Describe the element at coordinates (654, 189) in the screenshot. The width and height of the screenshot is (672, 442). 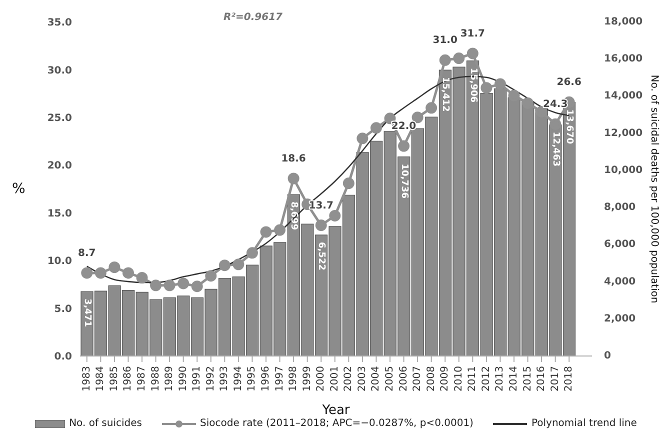
I see `y2-axis-title: No. of suicidal deaths per 100,000 population` at that location.